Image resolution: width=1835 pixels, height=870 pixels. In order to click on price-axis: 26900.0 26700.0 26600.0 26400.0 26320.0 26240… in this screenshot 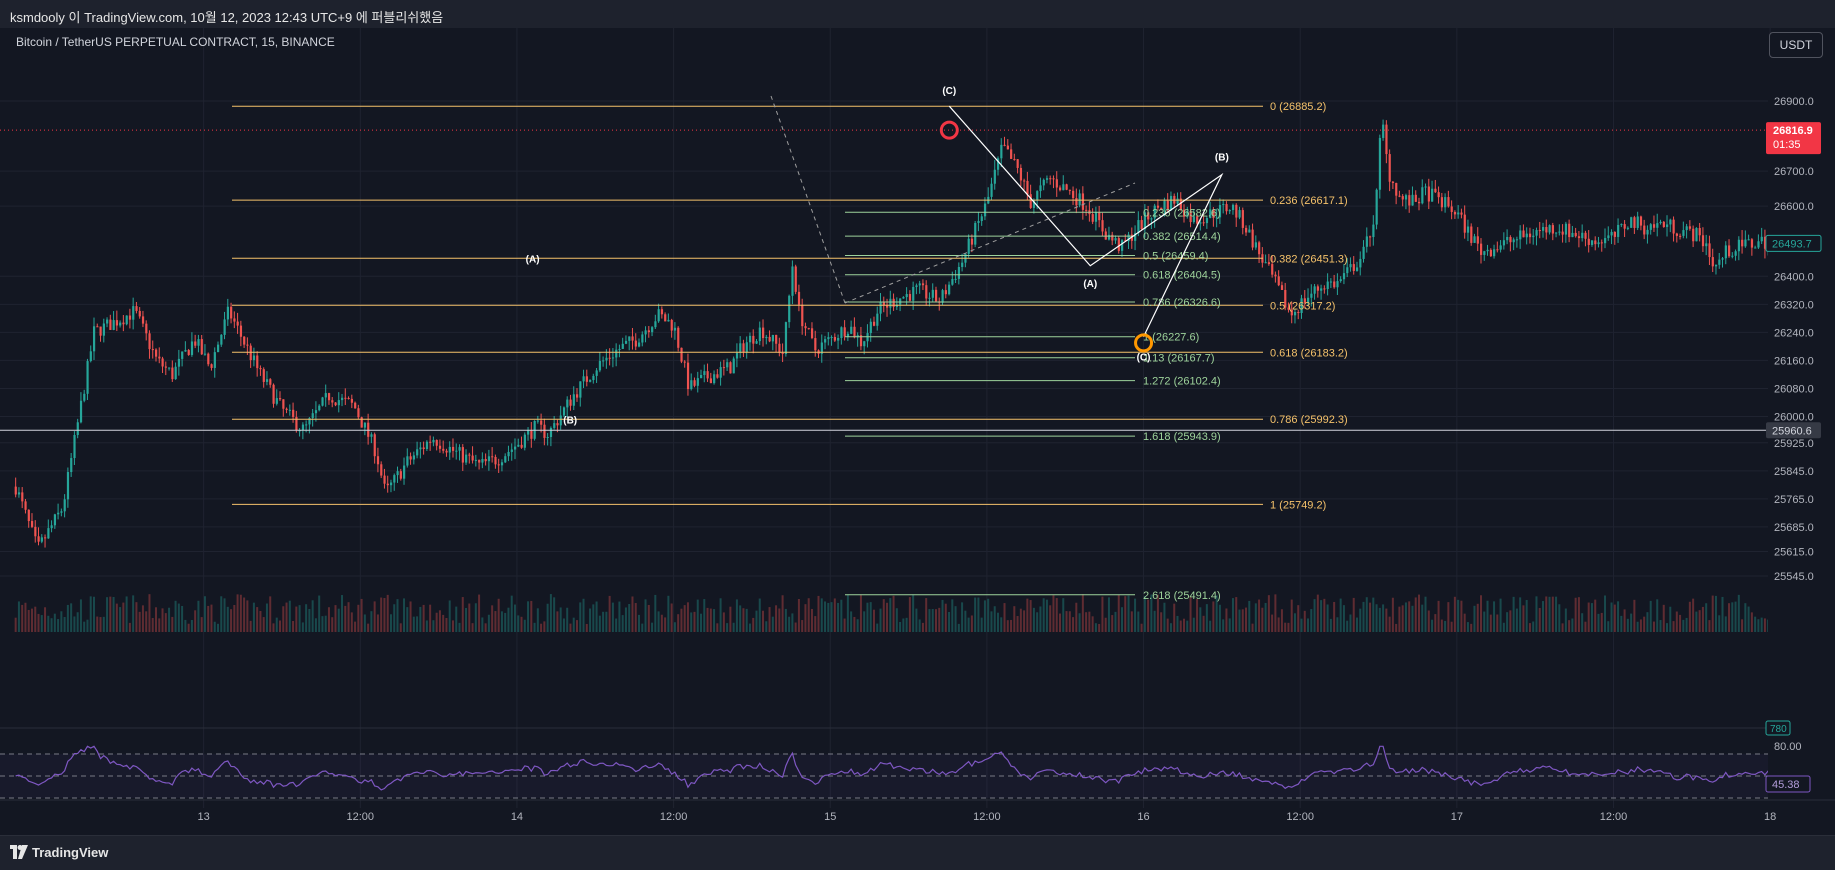, I will do `click(1801, 445)`.